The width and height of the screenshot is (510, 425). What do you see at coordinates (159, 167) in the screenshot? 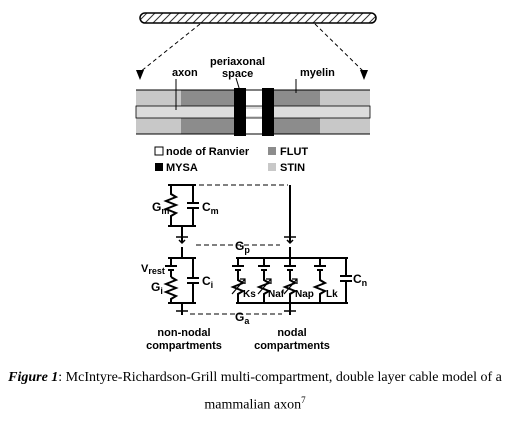
I see `legend-swatch-mysa` at bounding box center [159, 167].